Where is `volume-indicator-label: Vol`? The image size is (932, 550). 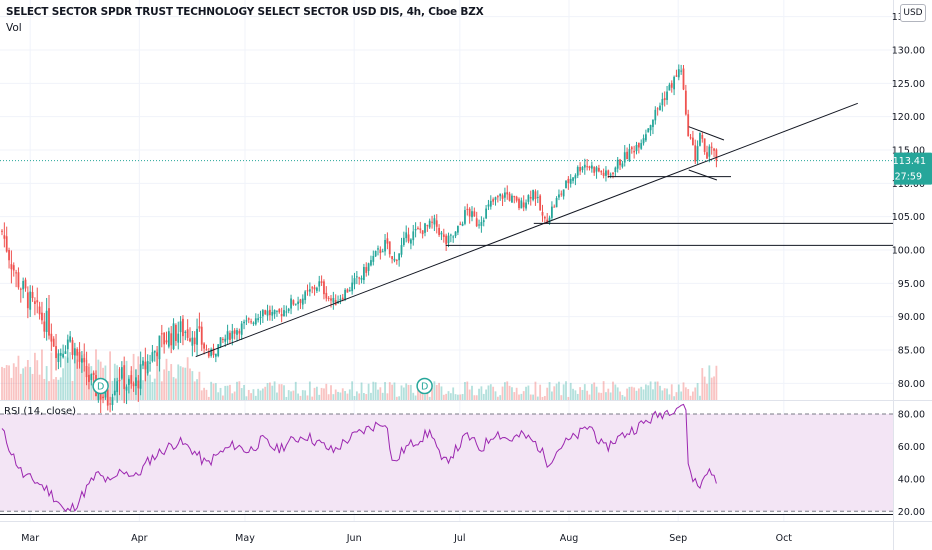 volume-indicator-label: Vol is located at coordinates (14, 28).